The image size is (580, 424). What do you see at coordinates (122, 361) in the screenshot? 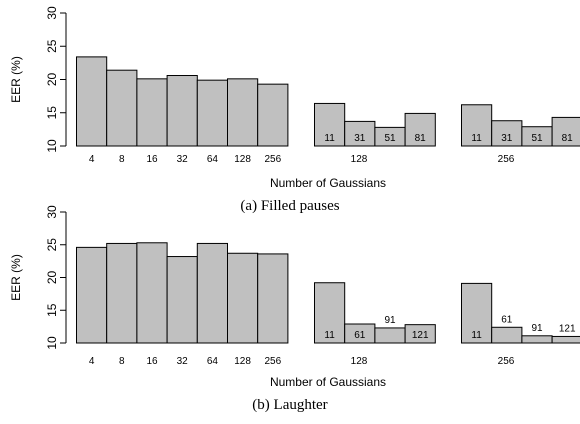
I see `panel-b-x-tick-label: 8` at bounding box center [122, 361].